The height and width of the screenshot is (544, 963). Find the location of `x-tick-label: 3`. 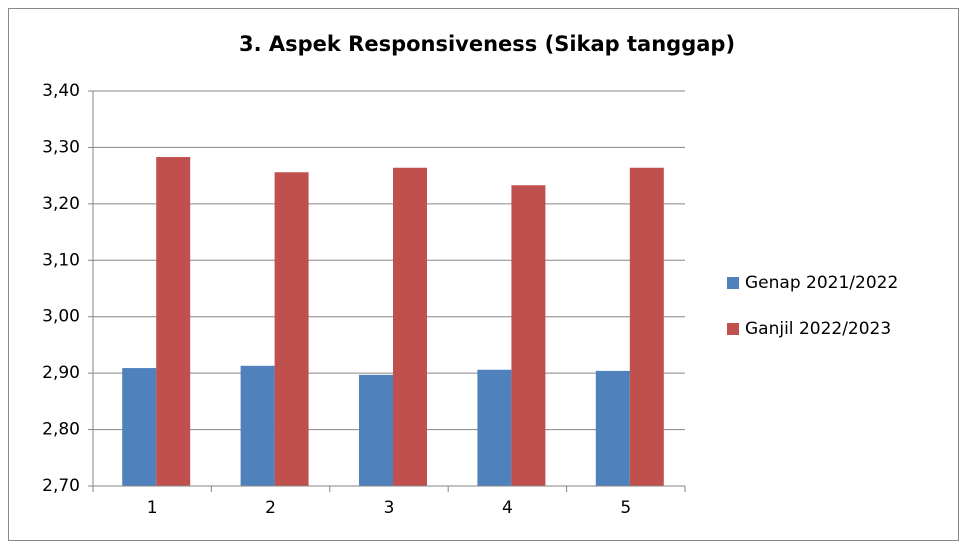

x-tick-label: 3 is located at coordinates (389, 508).